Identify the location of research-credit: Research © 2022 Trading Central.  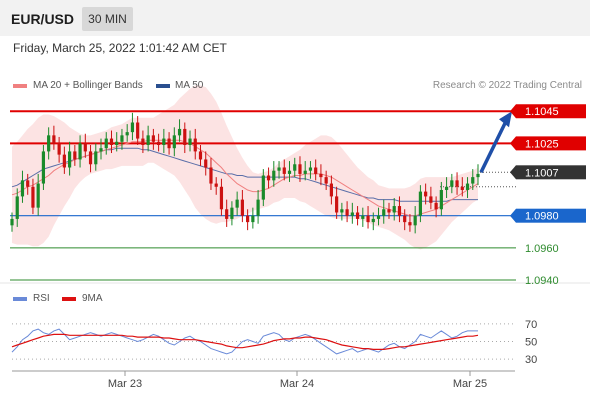
(507, 85).